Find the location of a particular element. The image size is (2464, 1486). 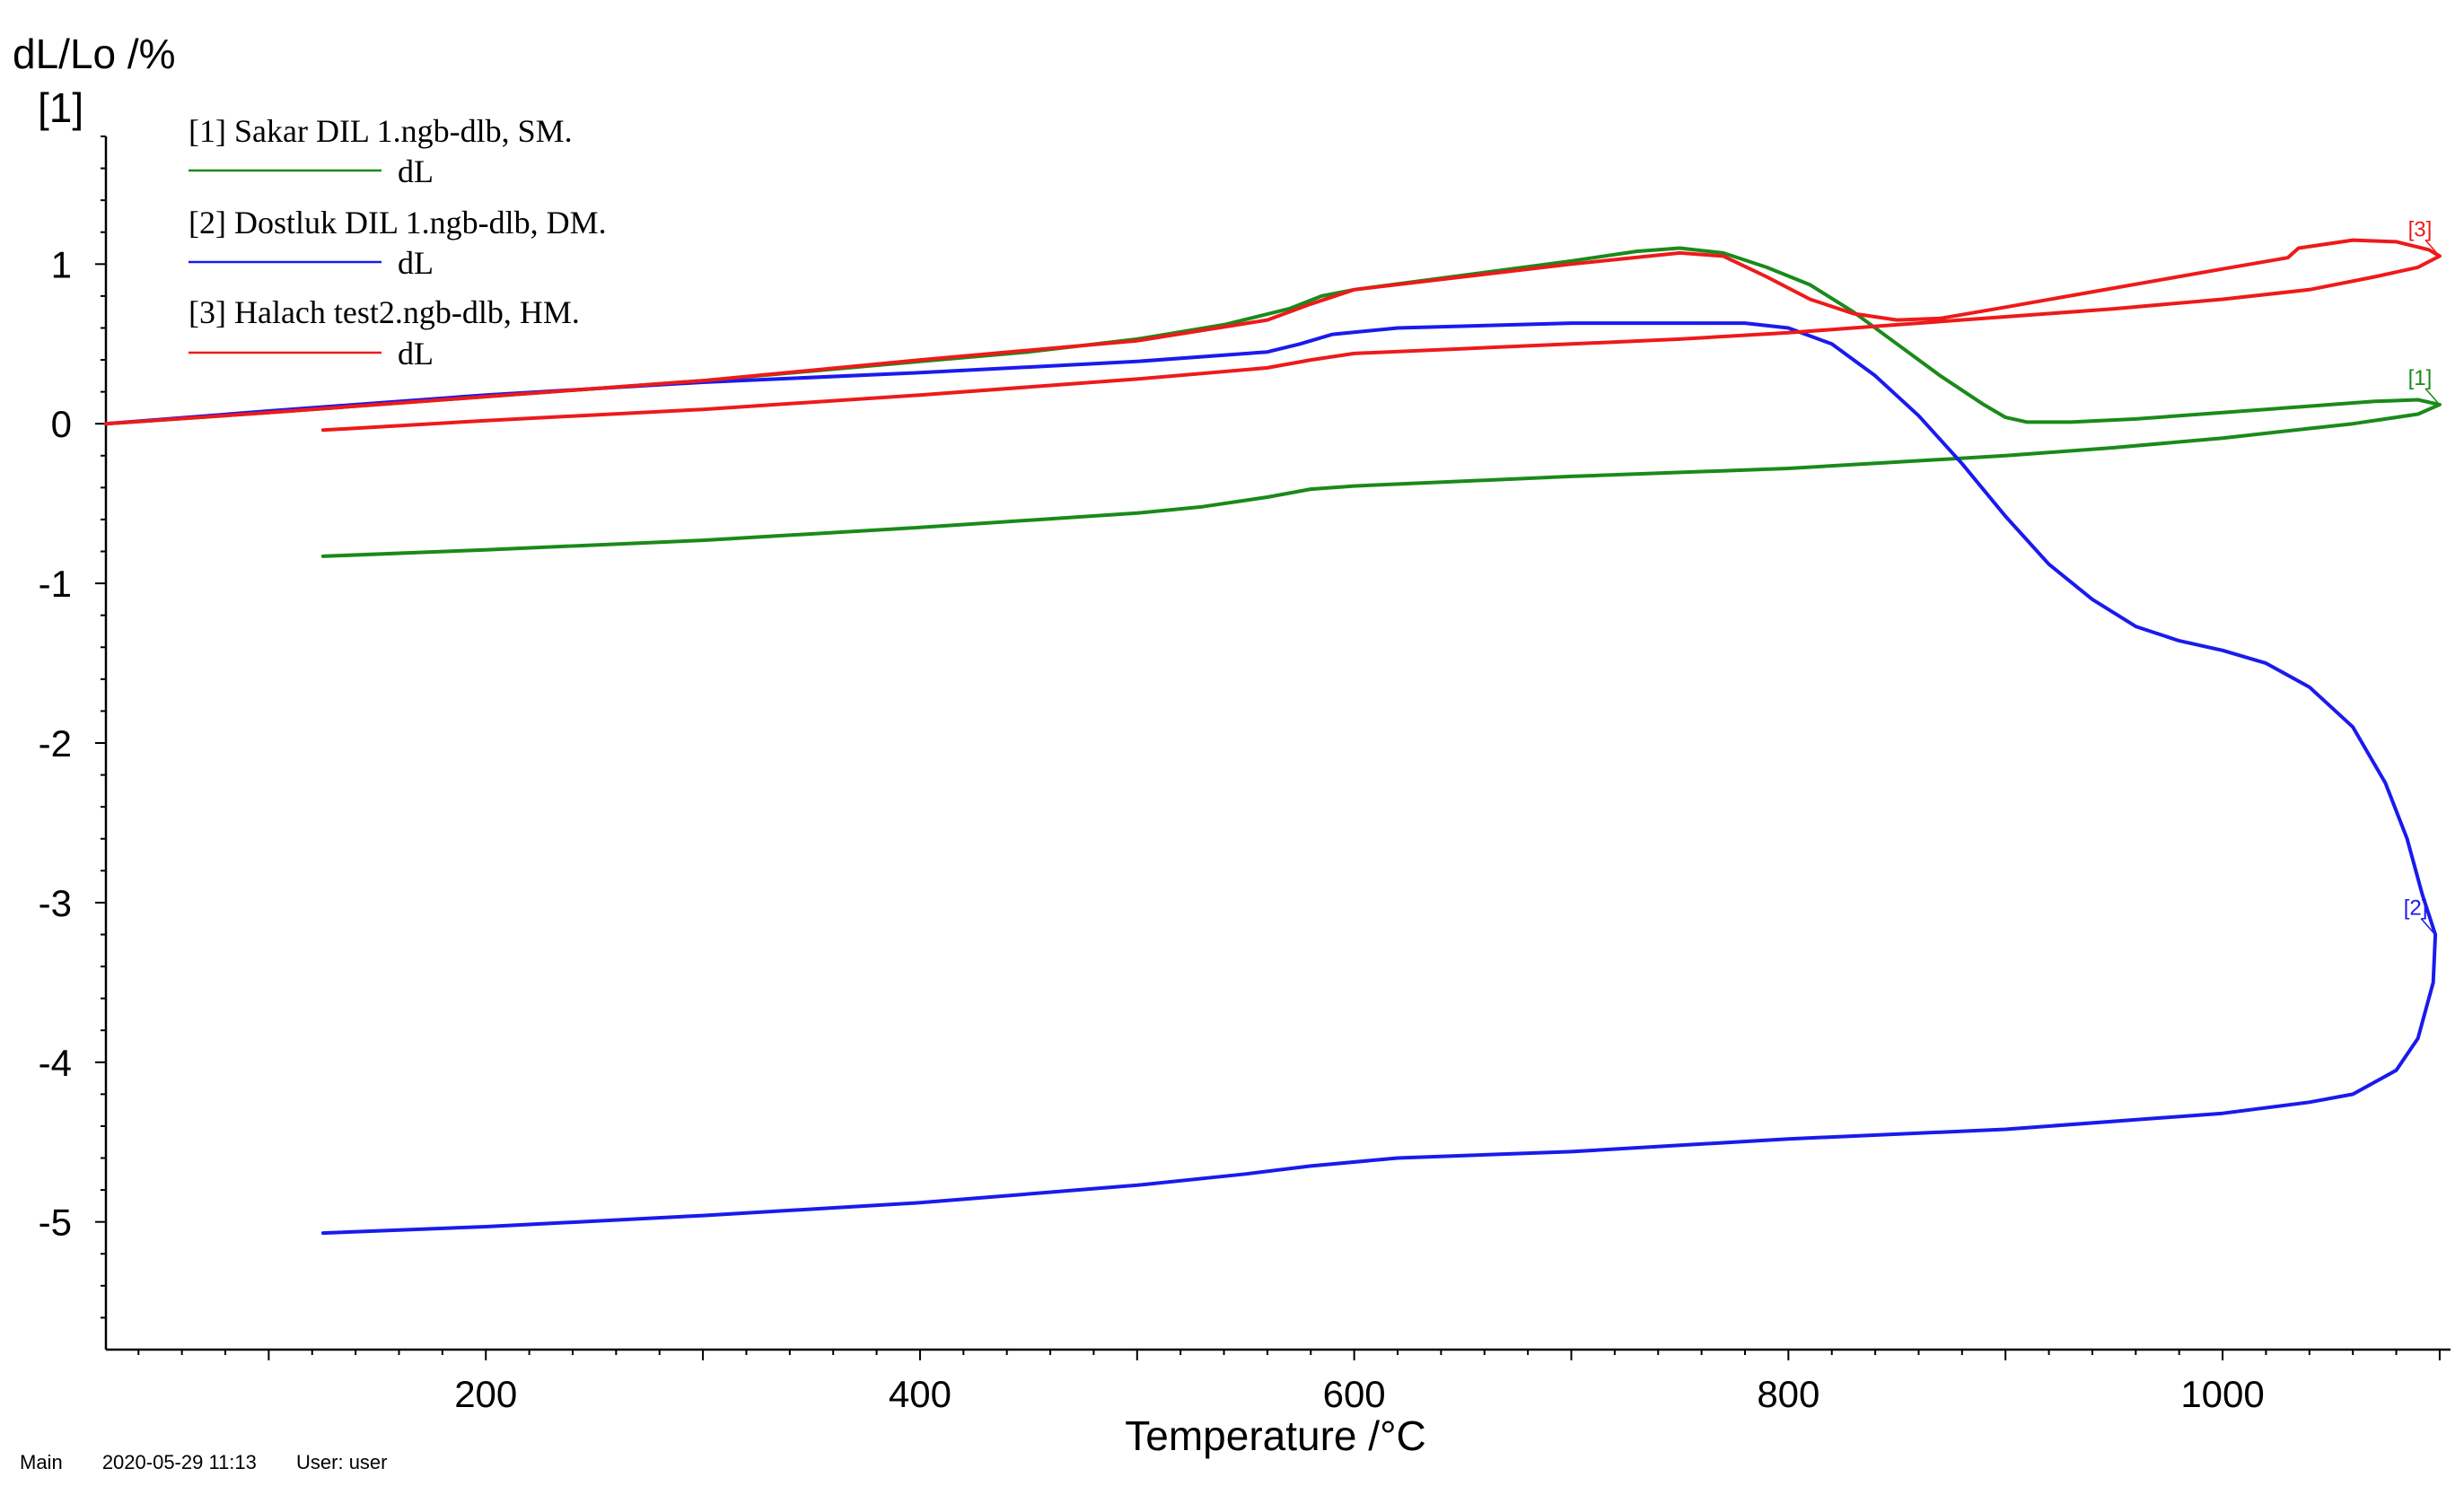

x-tick-label: 600 is located at coordinates (1354, 1394).